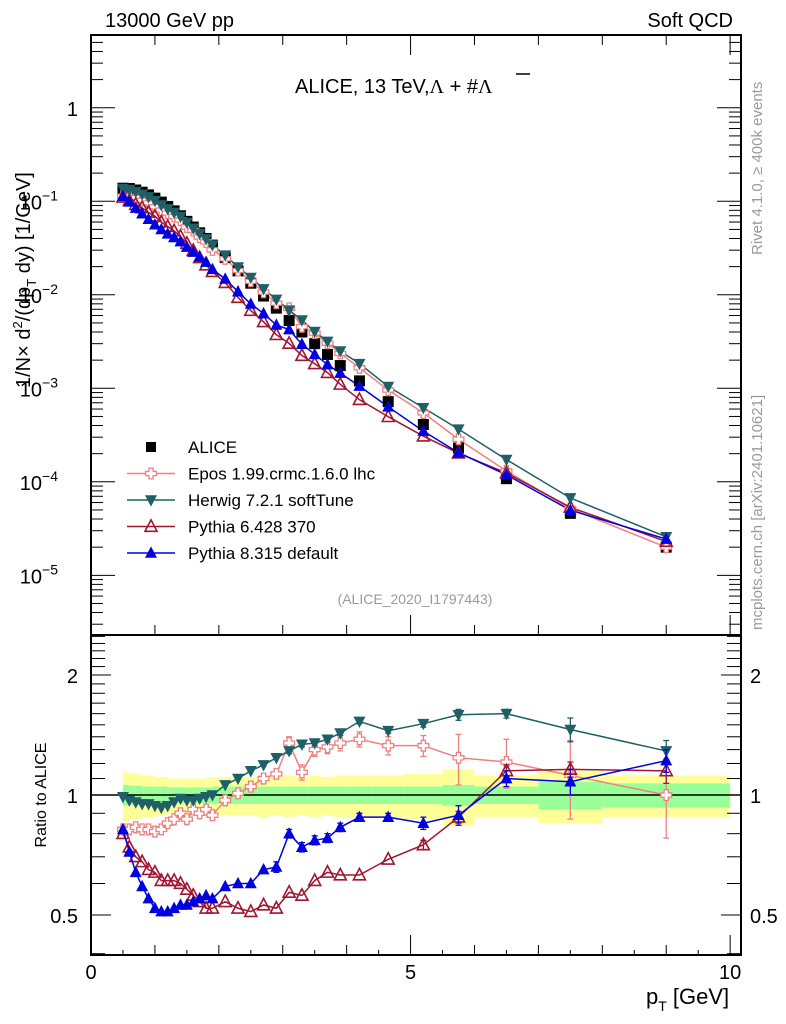 This screenshot has height=1024, width=786. I want to click on ratio-y-tick-label: 1, so click(72, 797).